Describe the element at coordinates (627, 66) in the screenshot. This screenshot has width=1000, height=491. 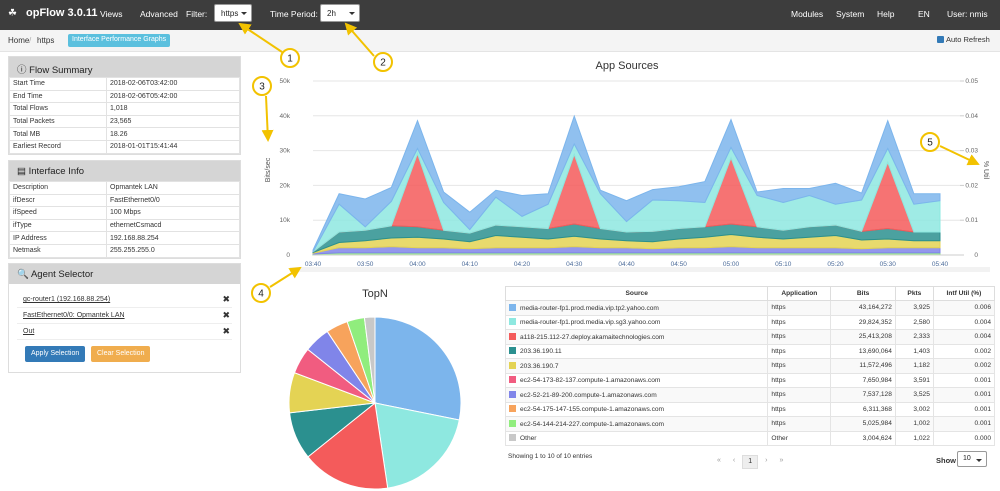
I see `chart-title: App Sources` at that location.